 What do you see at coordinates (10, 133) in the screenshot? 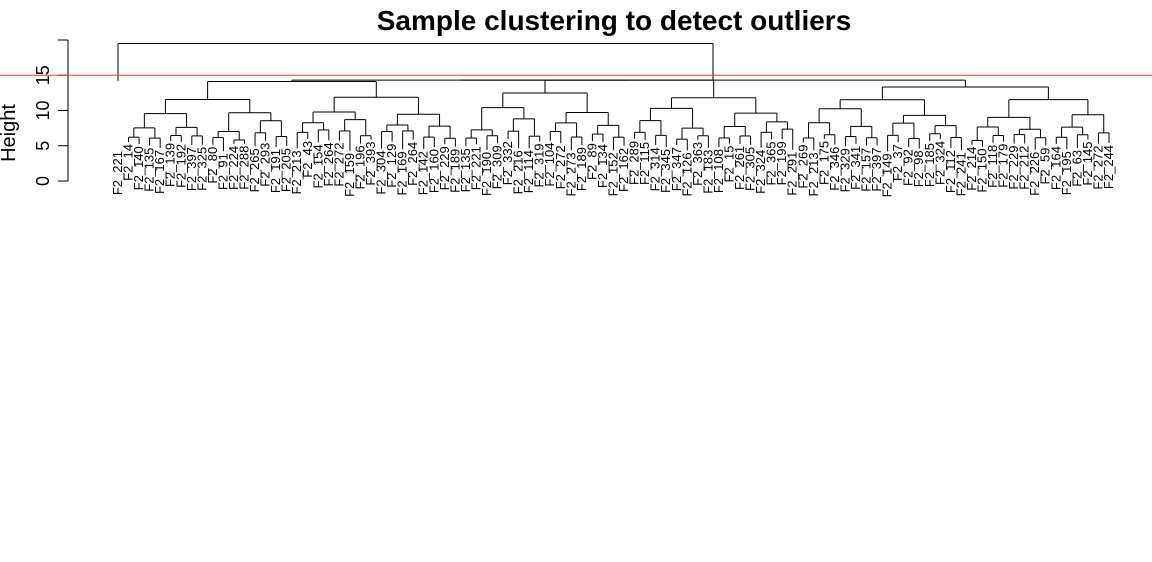
I see `y-axis-label: Height` at bounding box center [10, 133].